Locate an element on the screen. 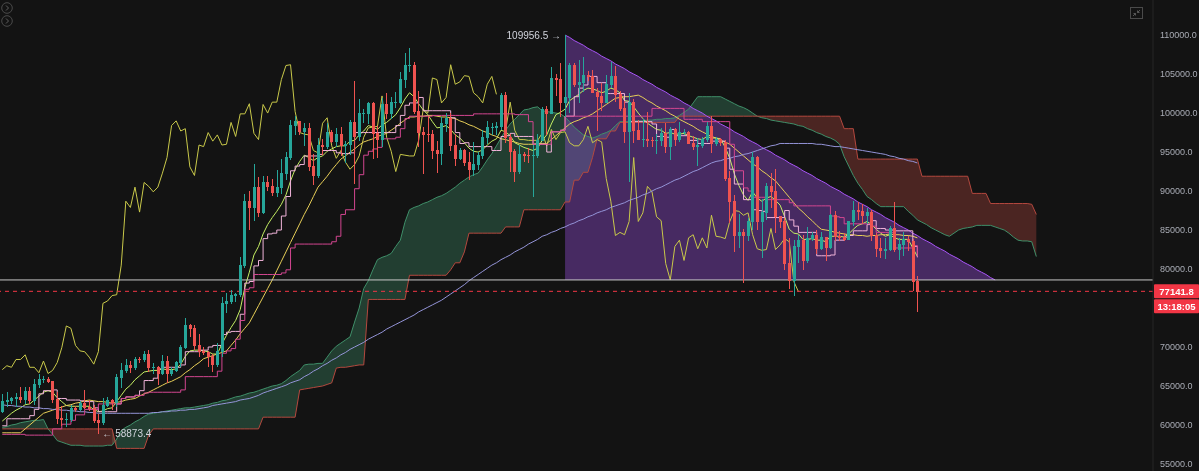  ref-line-label: 77141.8 is located at coordinates (1176, 291).